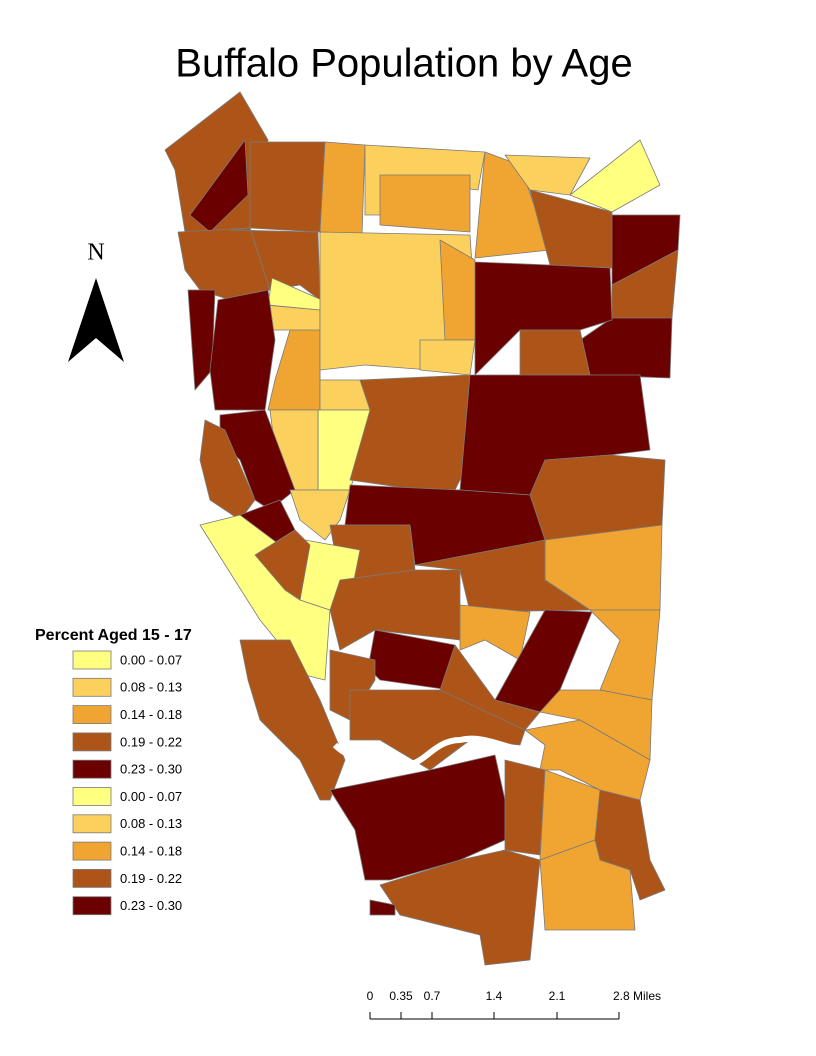 The image size is (816, 1056). What do you see at coordinates (403, 64) in the screenshot?
I see `map-title: Buffalo Population by Age` at bounding box center [403, 64].